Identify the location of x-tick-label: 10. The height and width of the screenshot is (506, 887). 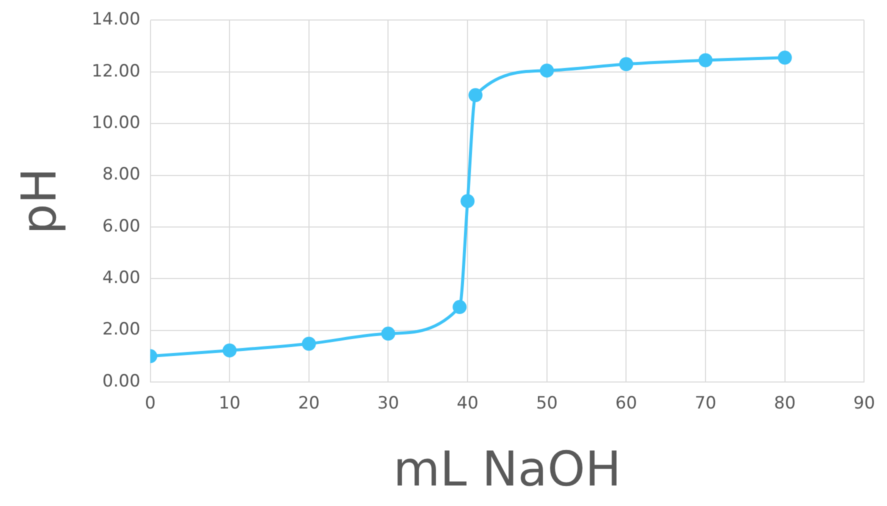
(229, 404).